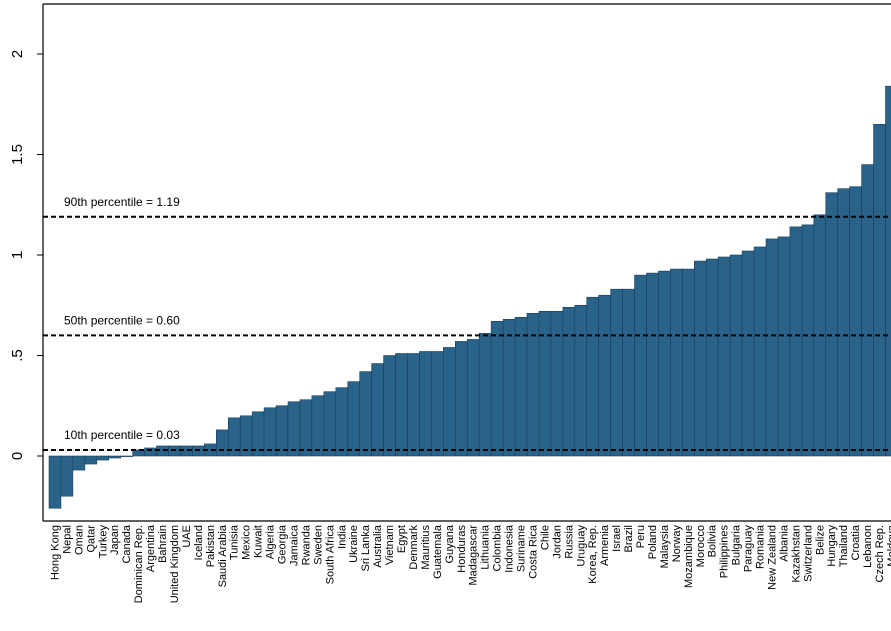 This screenshot has width=891, height=631. Describe the element at coordinates (103, 542) in the screenshot. I see `x-tick-label: Turkey` at that location.